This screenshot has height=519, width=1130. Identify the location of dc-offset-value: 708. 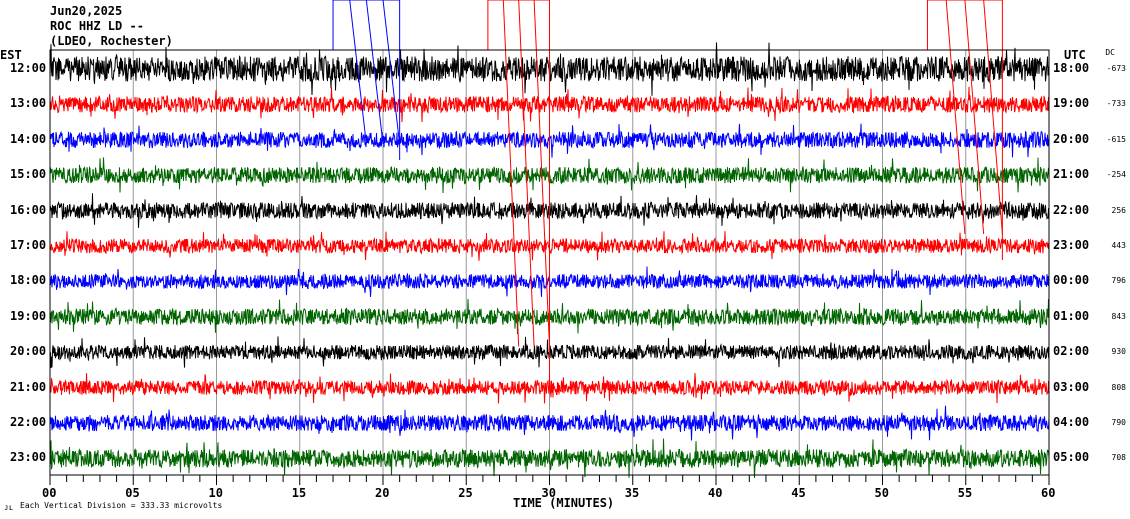
(1118, 458).